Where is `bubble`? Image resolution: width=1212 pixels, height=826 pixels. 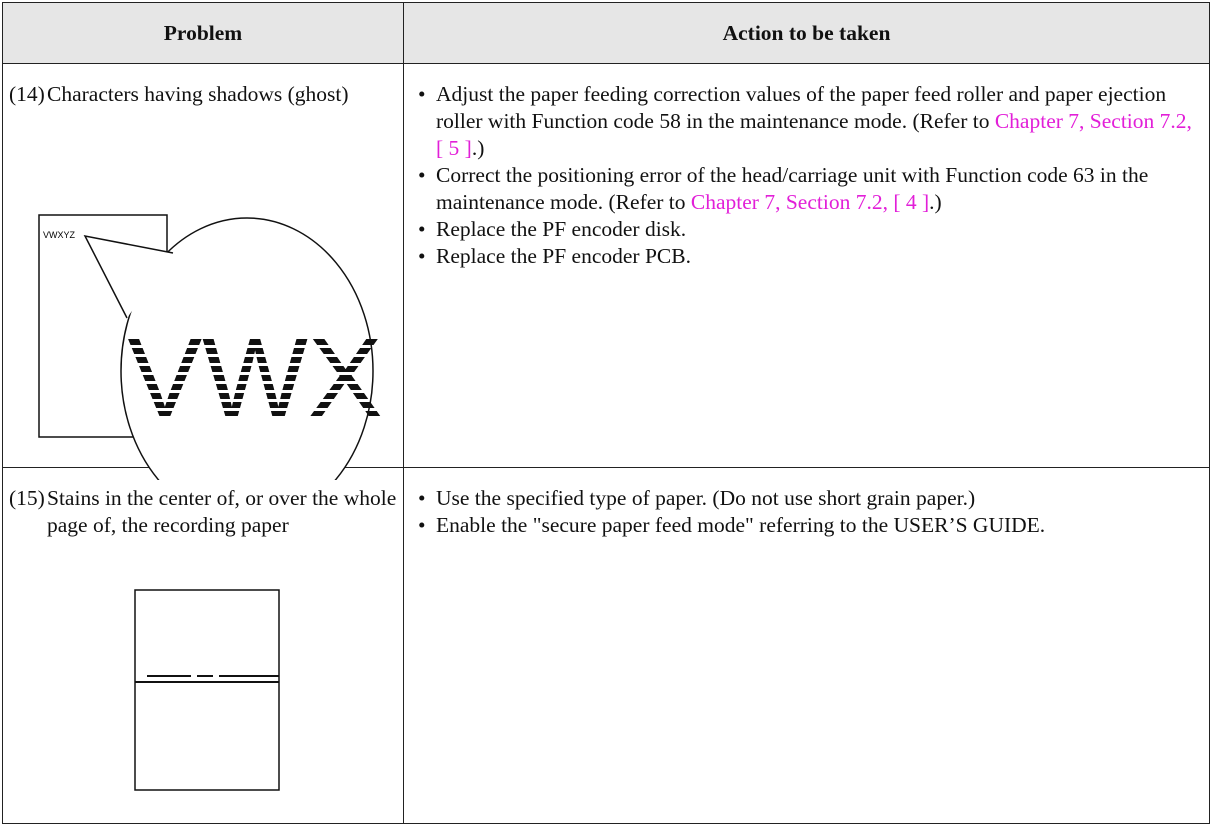 bubble is located at coordinates (247, 348).